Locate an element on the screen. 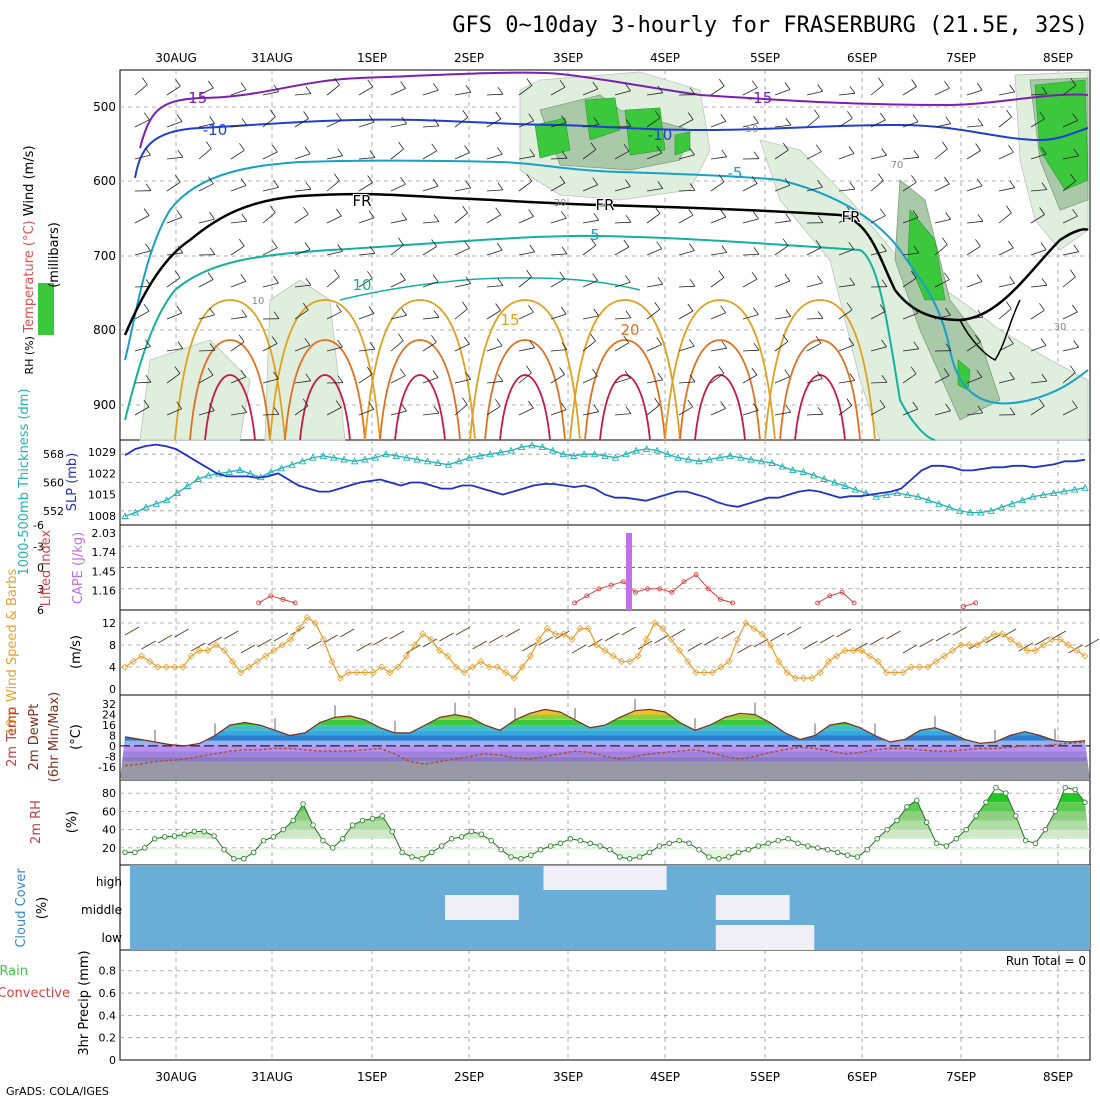 This screenshot has height=1100, width=1100. axis-label-temp: 2m Temp is located at coordinates (12, 737).